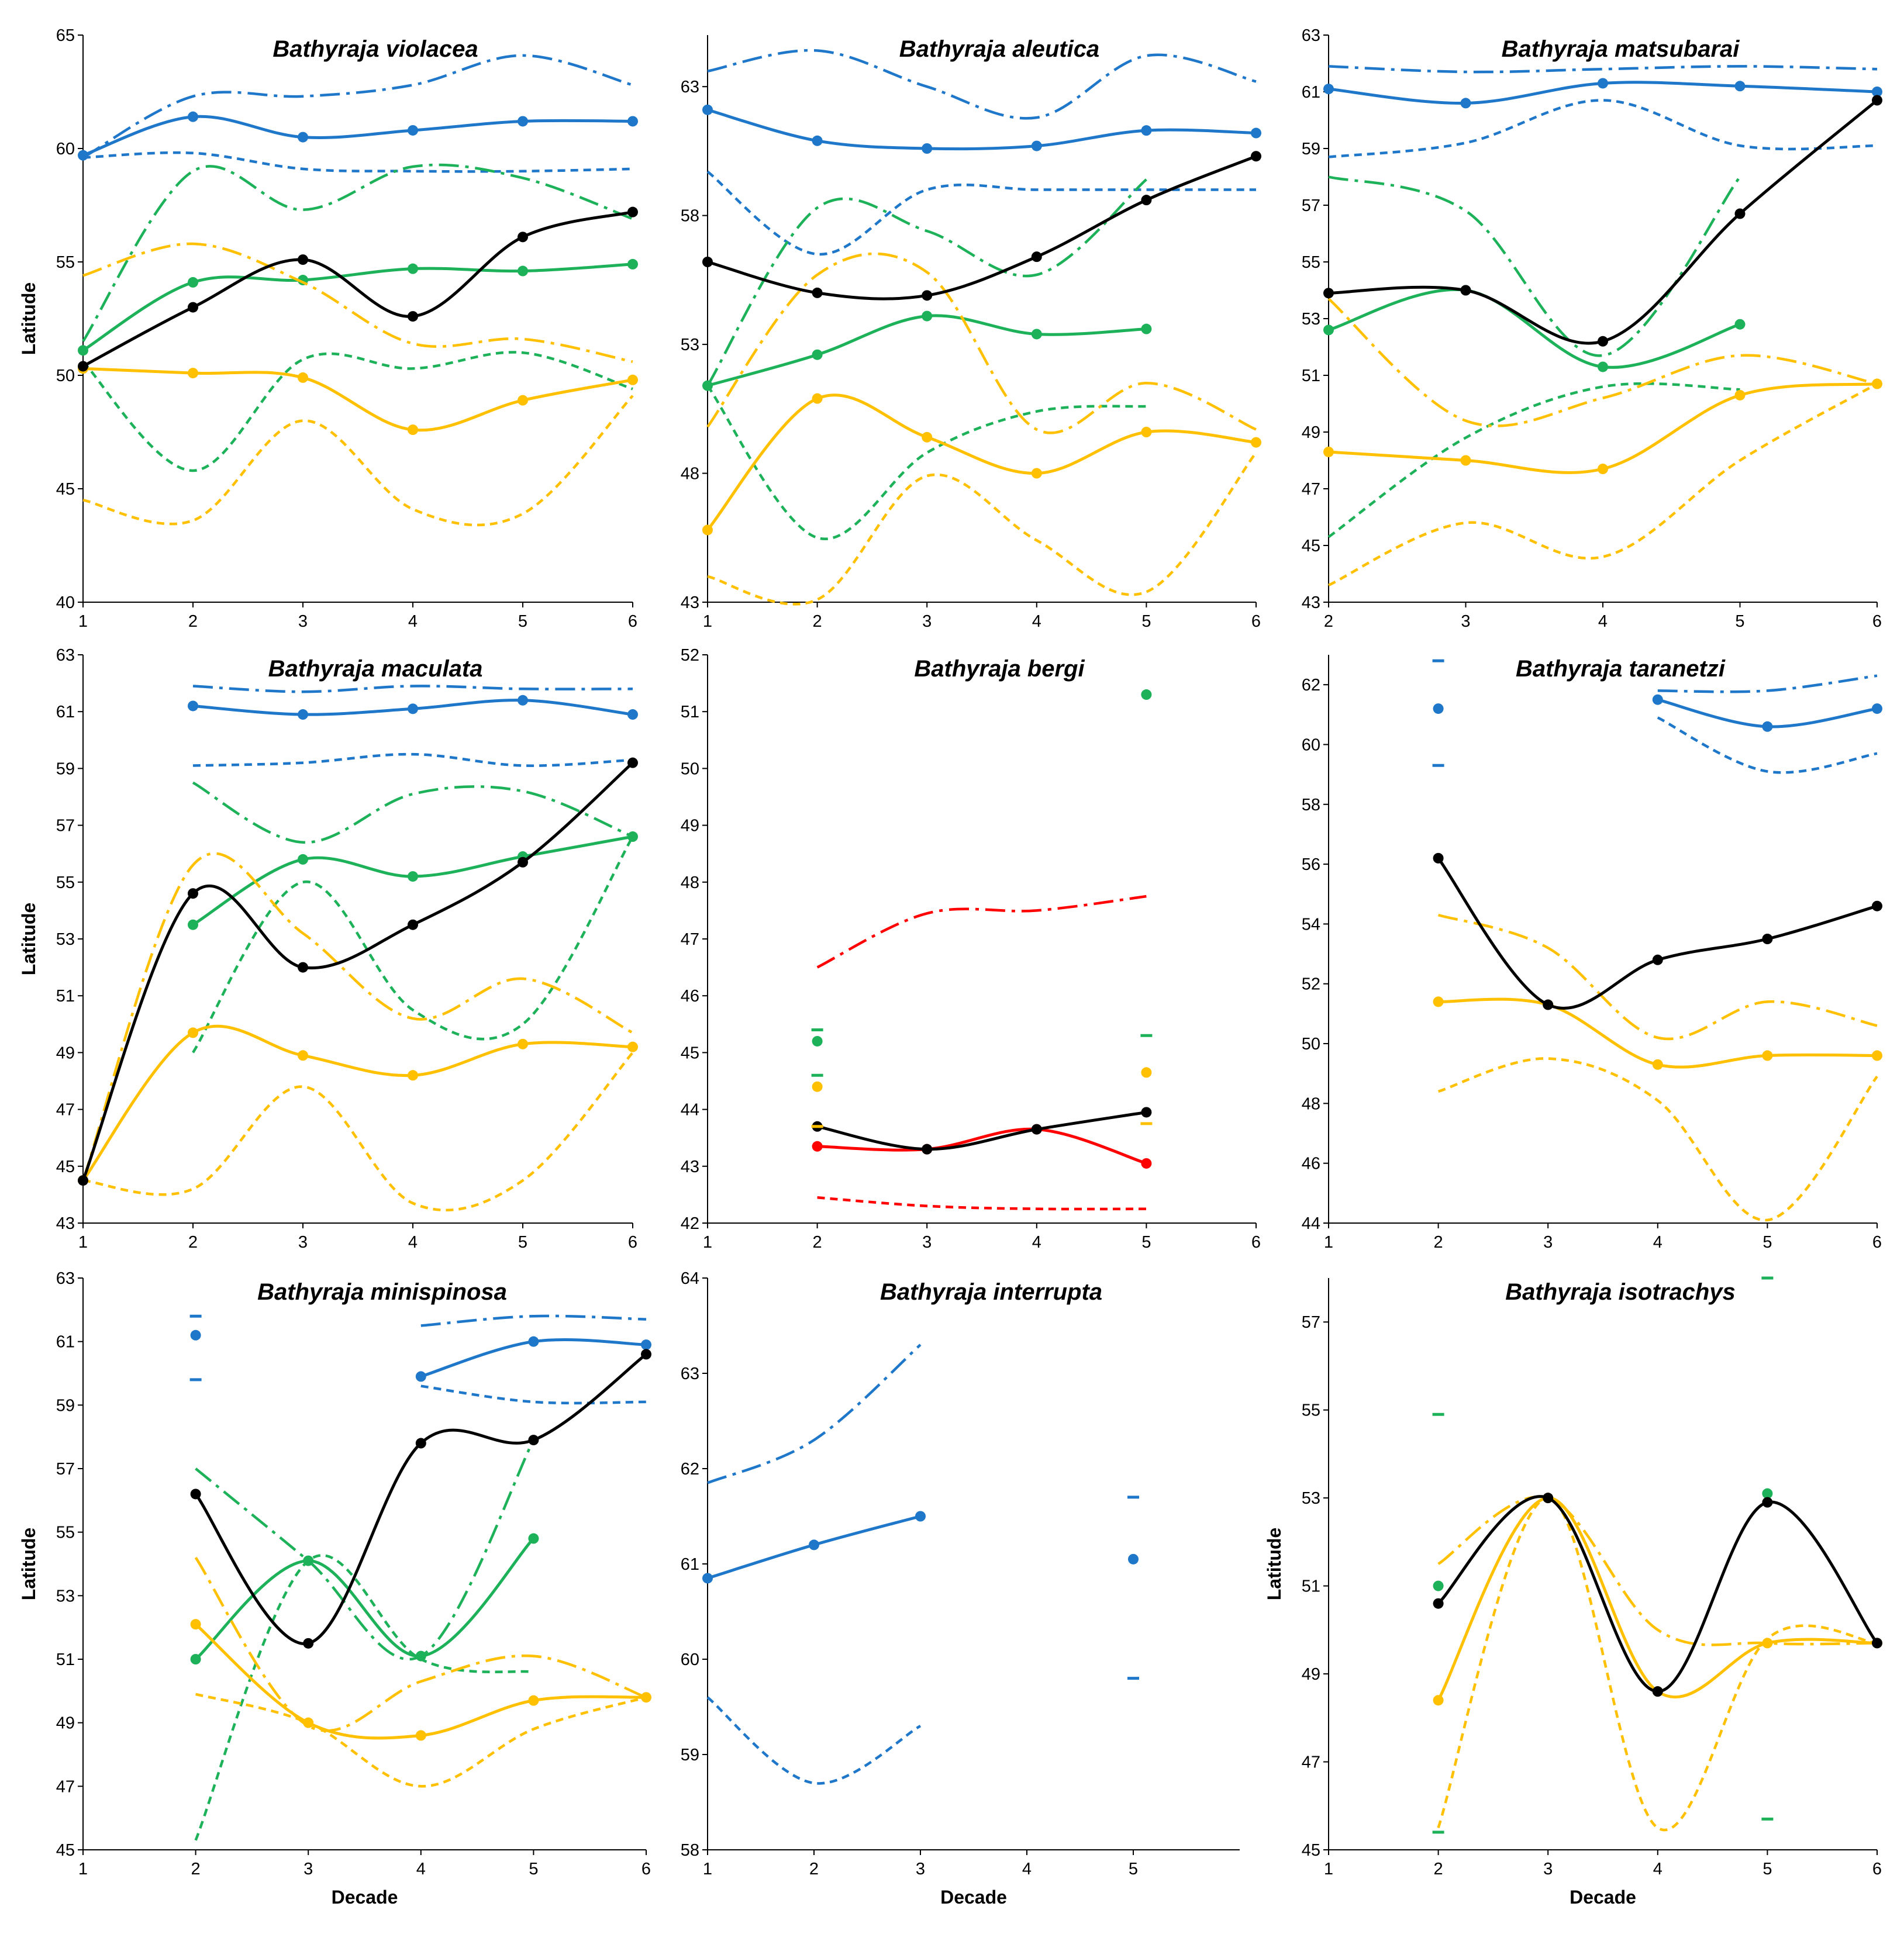 This screenshot has height=1934, width=1904. Describe the element at coordinates (690, 1564) in the screenshot. I see `y-tick-label: 61` at that location.